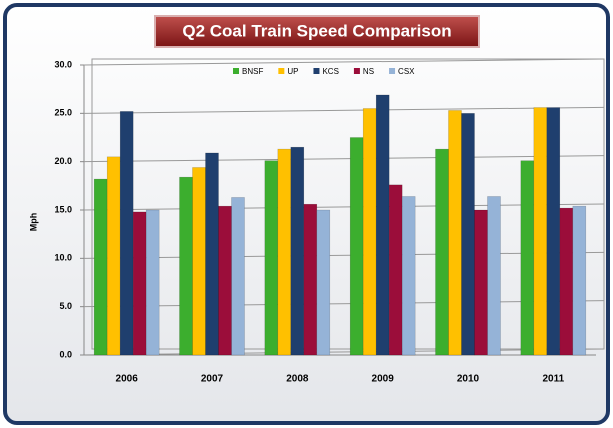 This screenshot has height=428, width=613. Describe the element at coordinates (383, 379) in the screenshot. I see `x-tick-label: 2009` at that location.